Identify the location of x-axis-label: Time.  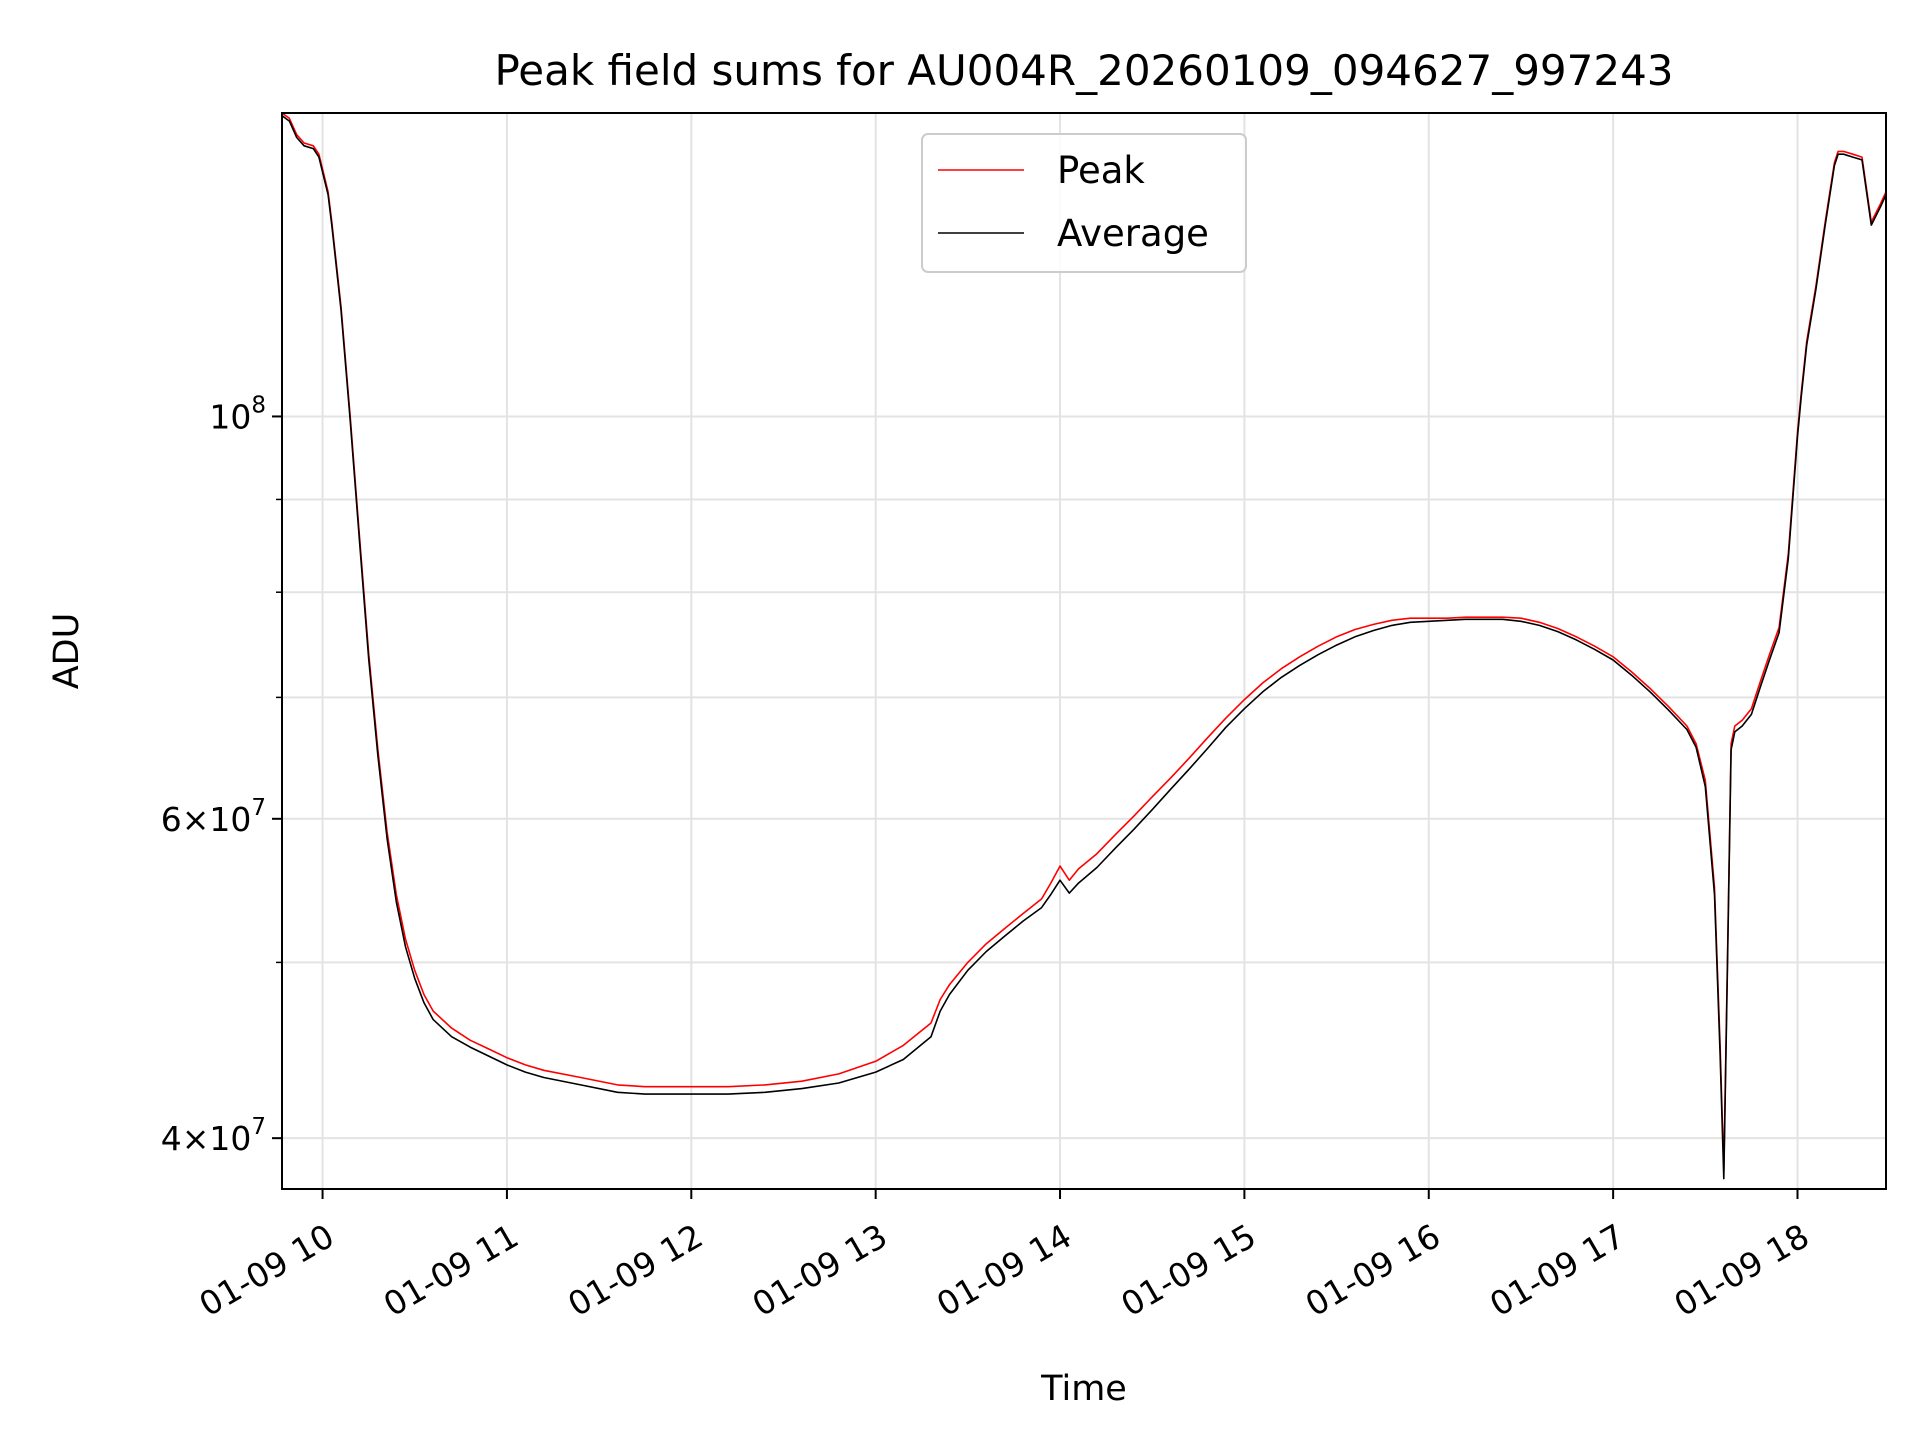
(1083, 1389).